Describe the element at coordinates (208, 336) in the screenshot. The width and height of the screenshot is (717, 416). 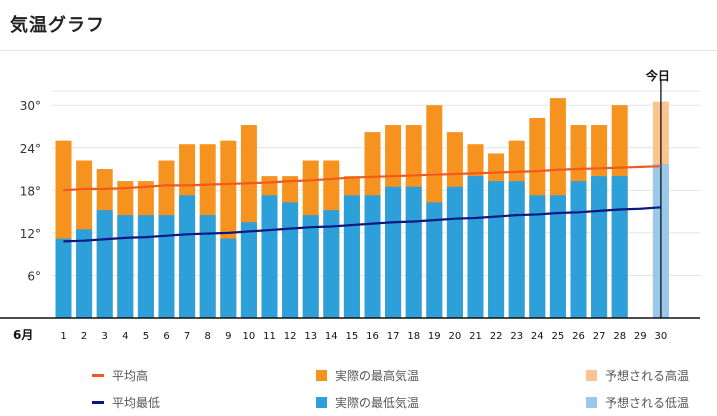
I see `x-tick-label: 8` at that location.